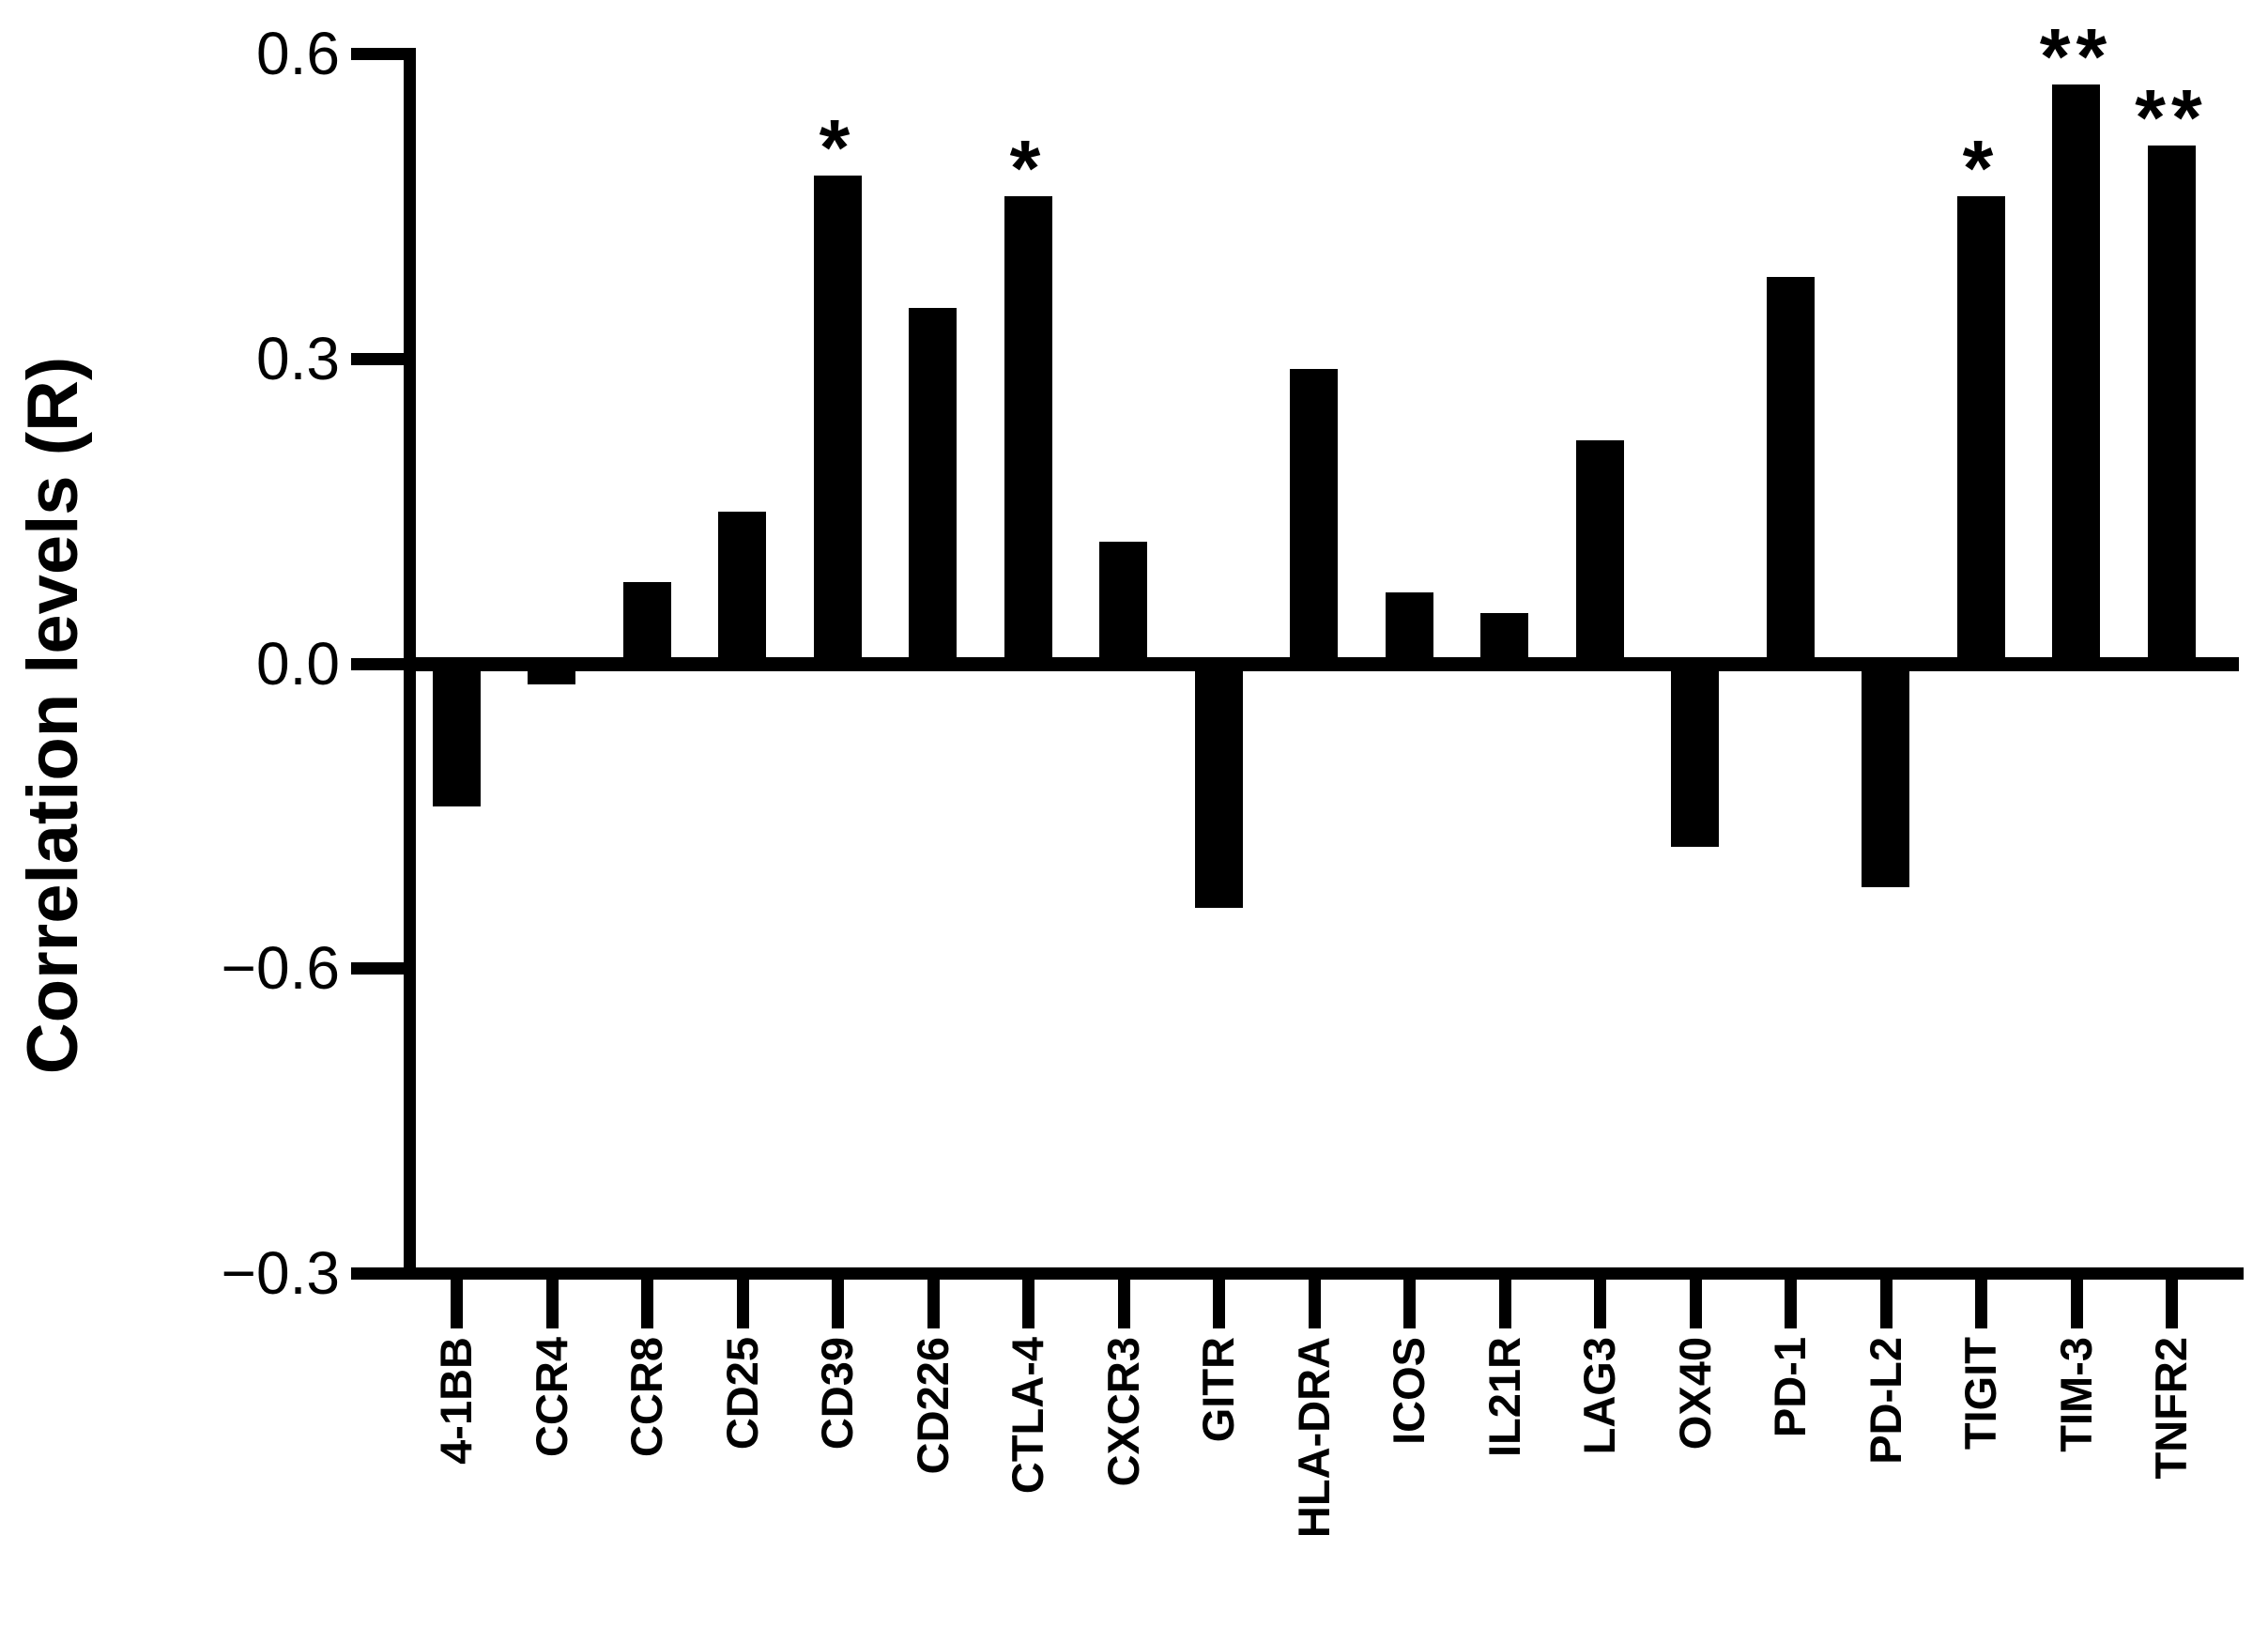 This screenshot has width=2268, height=1627. What do you see at coordinates (2076, 56) in the screenshot?
I see `significance-marker-TIM-3: **` at bounding box center [2076, 56].